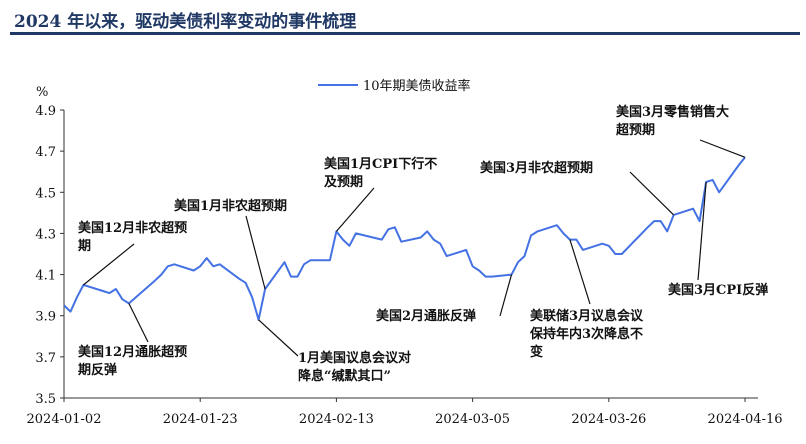 This screenshot has width=806, height=444. I want to click on annotation: 美联储3月议息会议保持年内3次降息不变, so click(586, 299).